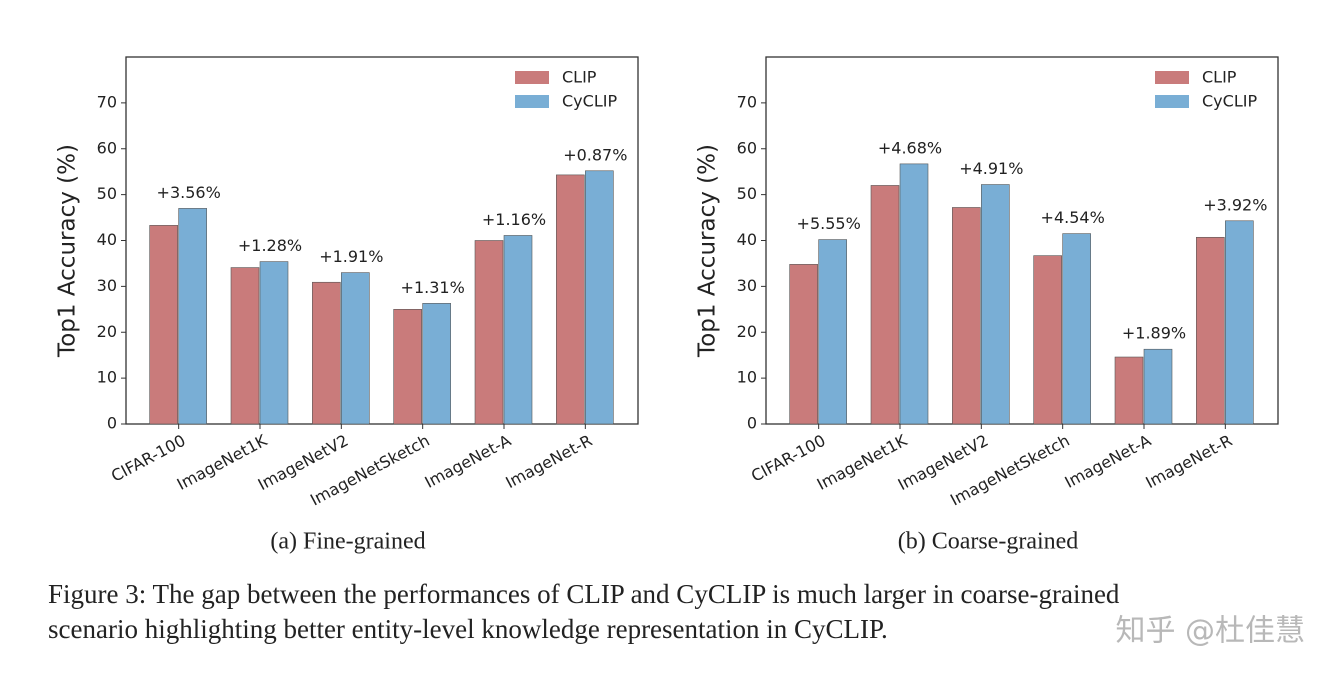  What do you see at coordinates (991, 168) in the screenshot?
I see `annotation: +4.91%` at bounding box center [991, 168].